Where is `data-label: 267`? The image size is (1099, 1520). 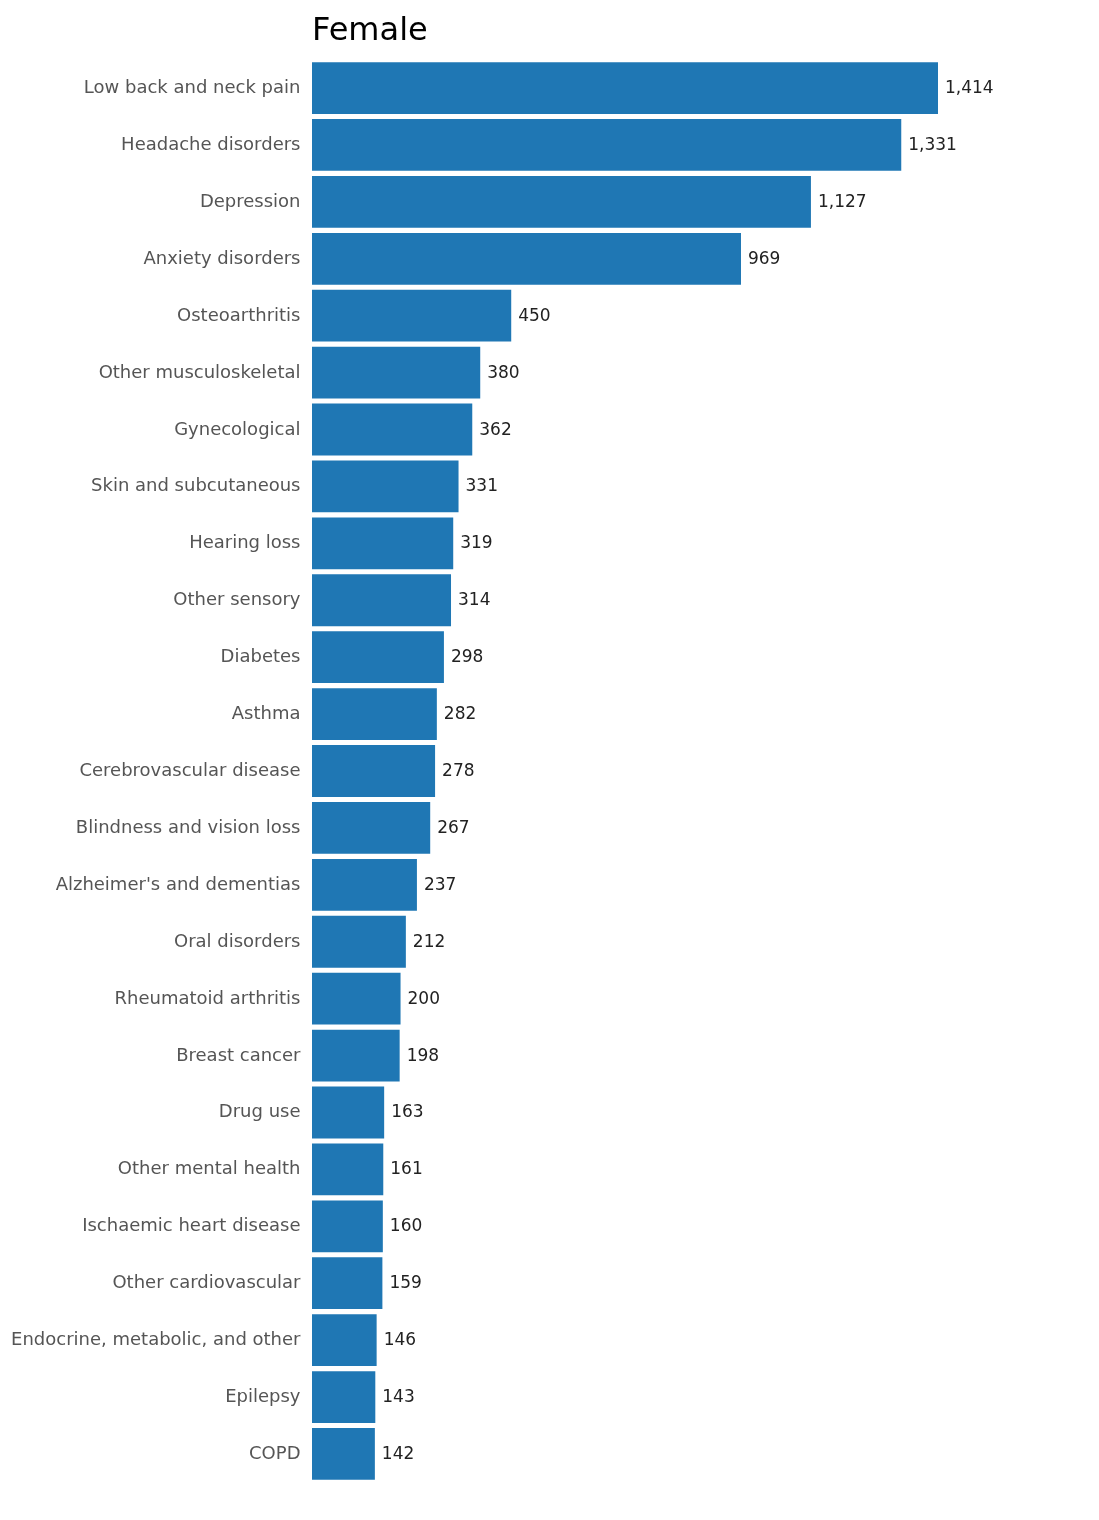
data-label: 267 is located at coordinates (453, 826).